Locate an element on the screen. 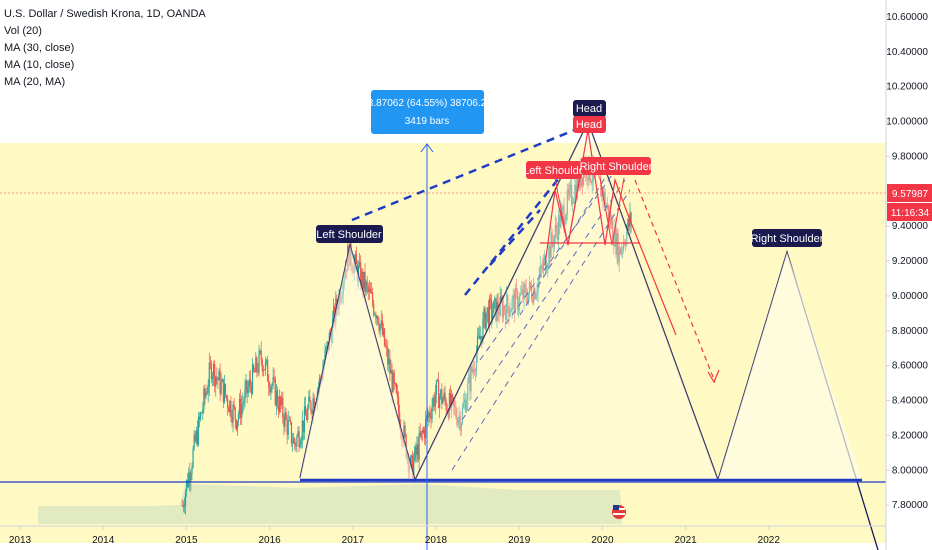 The height and width of the screenshot is (550, 932). indicator-ma20: MA (20, MA) is located at coordinates (35, 82).